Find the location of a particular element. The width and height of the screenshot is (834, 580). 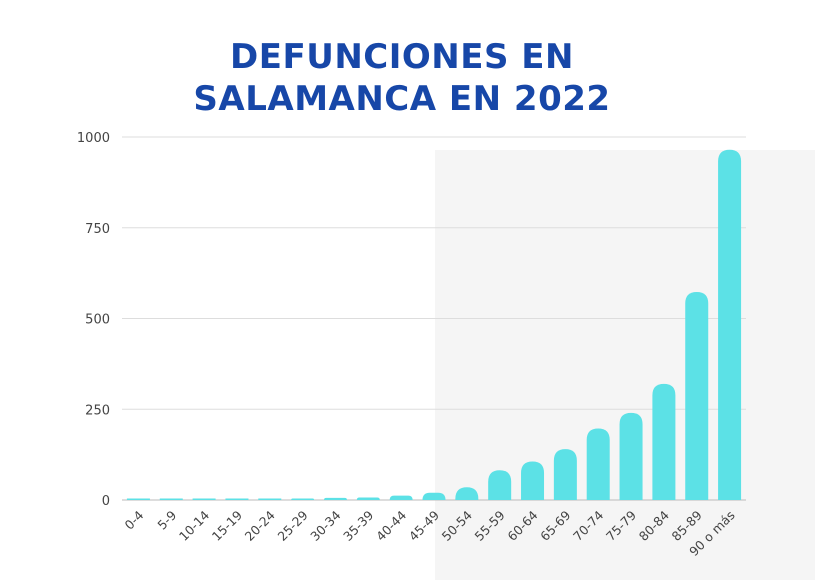

y-tick-label: 1000 is located at coordinates (93, 138).